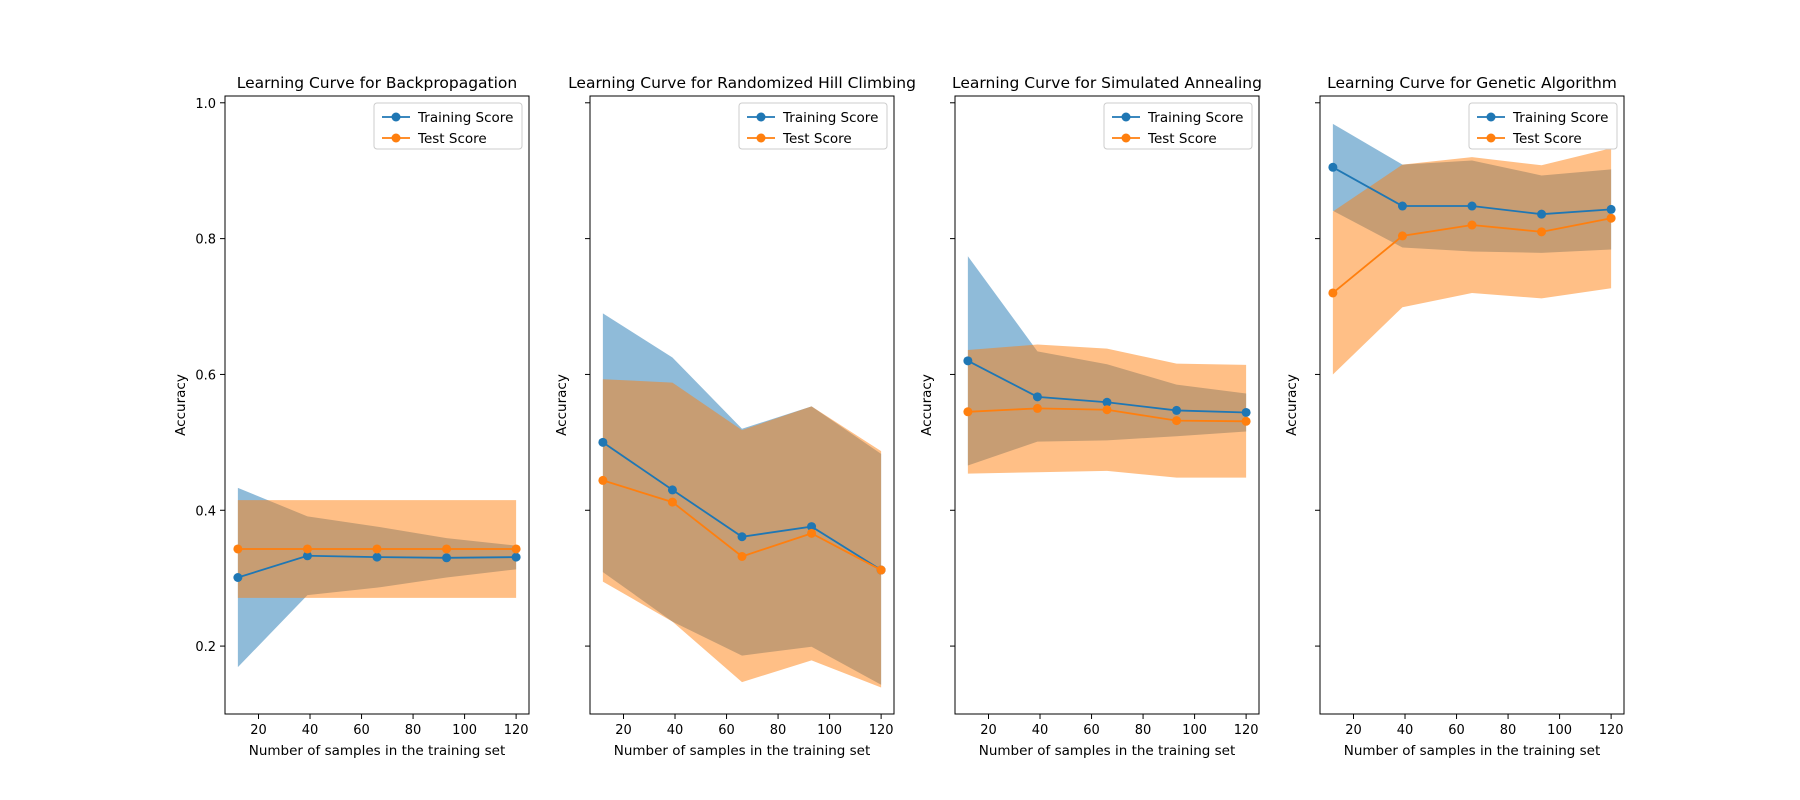 This screenshot has width=1800, height=800. What do you see at coordinates (205, 647) in the screenshot?
I see `y-tick-label: 0.2` at bounding box center [205, 647].